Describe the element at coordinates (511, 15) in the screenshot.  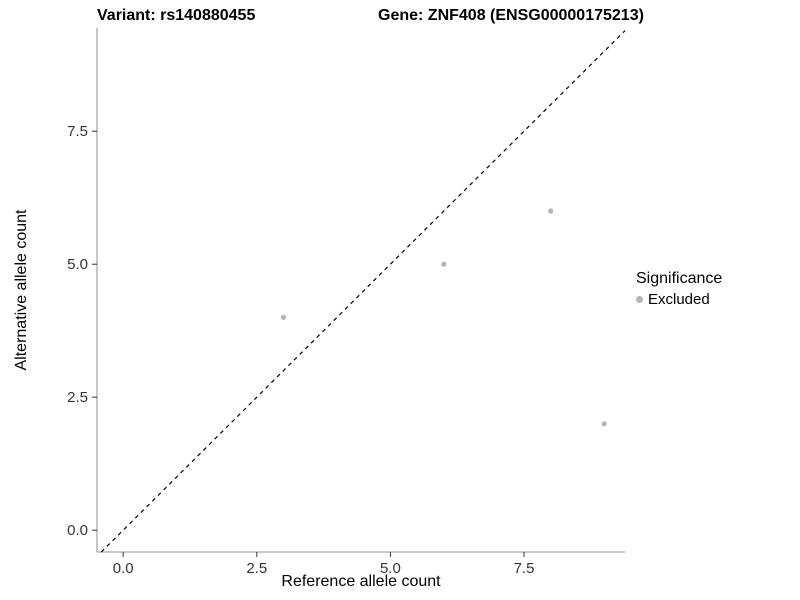
I see `plot-title-gene: Gene: ZNF408 (ENSG00000175213)` at that location.